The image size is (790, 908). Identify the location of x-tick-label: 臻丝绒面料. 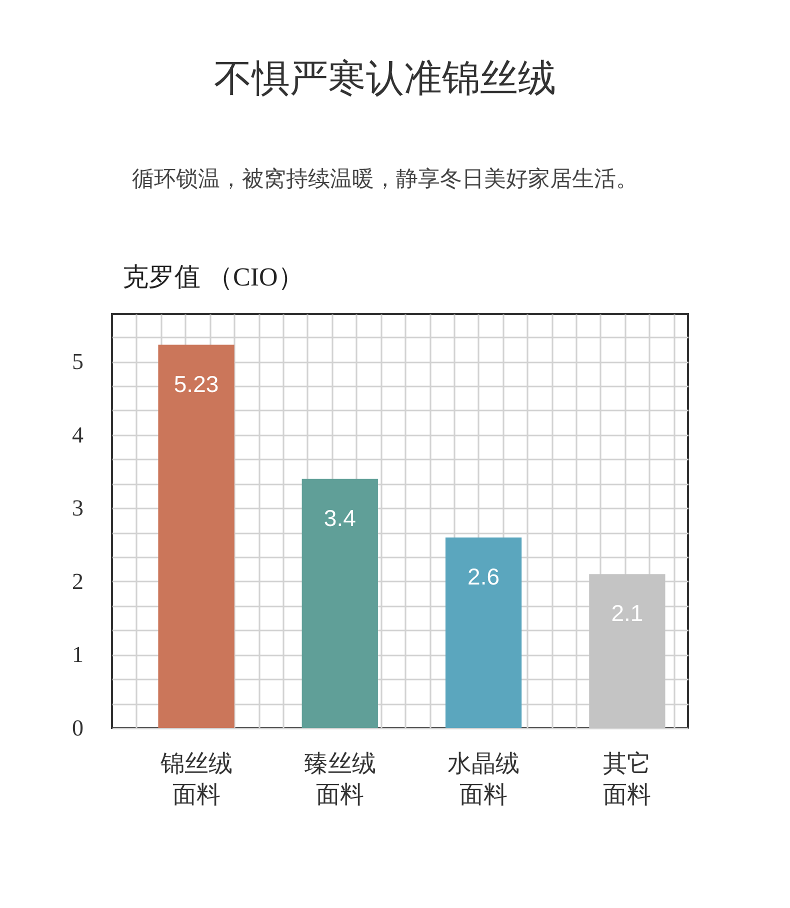
(340, 779).